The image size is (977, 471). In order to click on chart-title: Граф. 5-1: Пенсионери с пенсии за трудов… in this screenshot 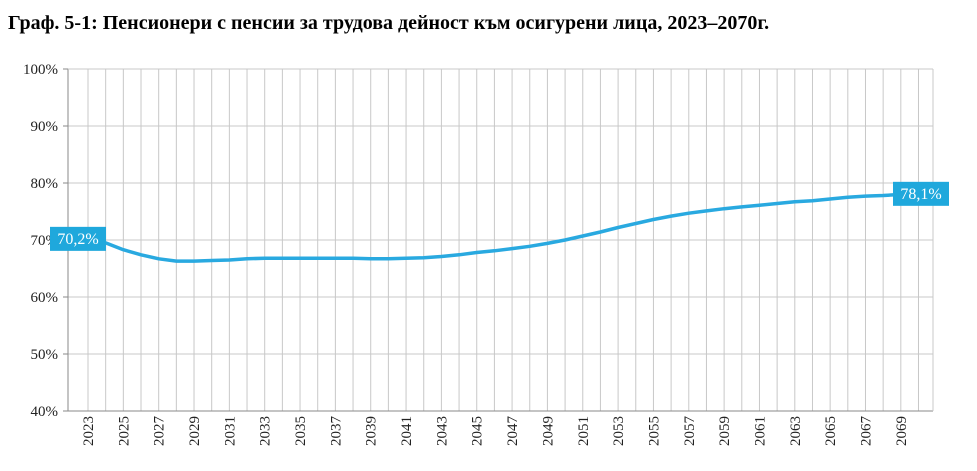, I will do `click(389, 23)`.